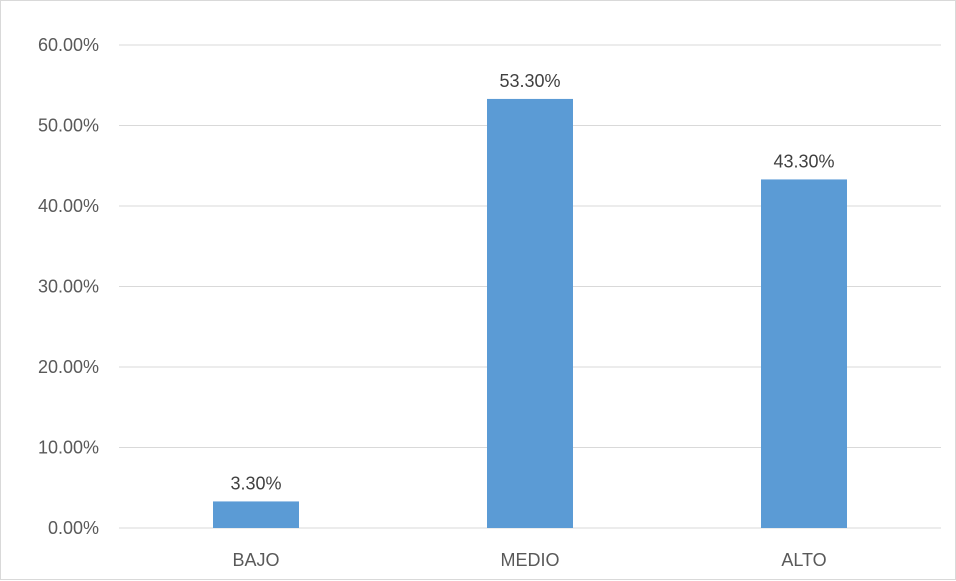 The height and width of the screenshot is (581, 956). I want to click on y-tick-label: 20.00%, so click(68, 367).